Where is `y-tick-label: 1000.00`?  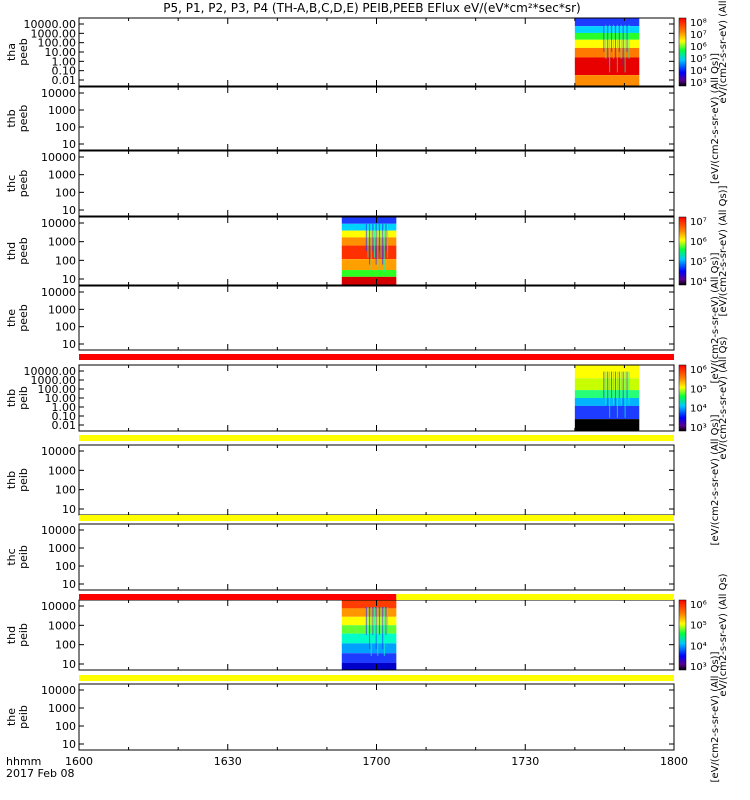 y-tick-label: 1000.00 is located at coordinates (54, 380).